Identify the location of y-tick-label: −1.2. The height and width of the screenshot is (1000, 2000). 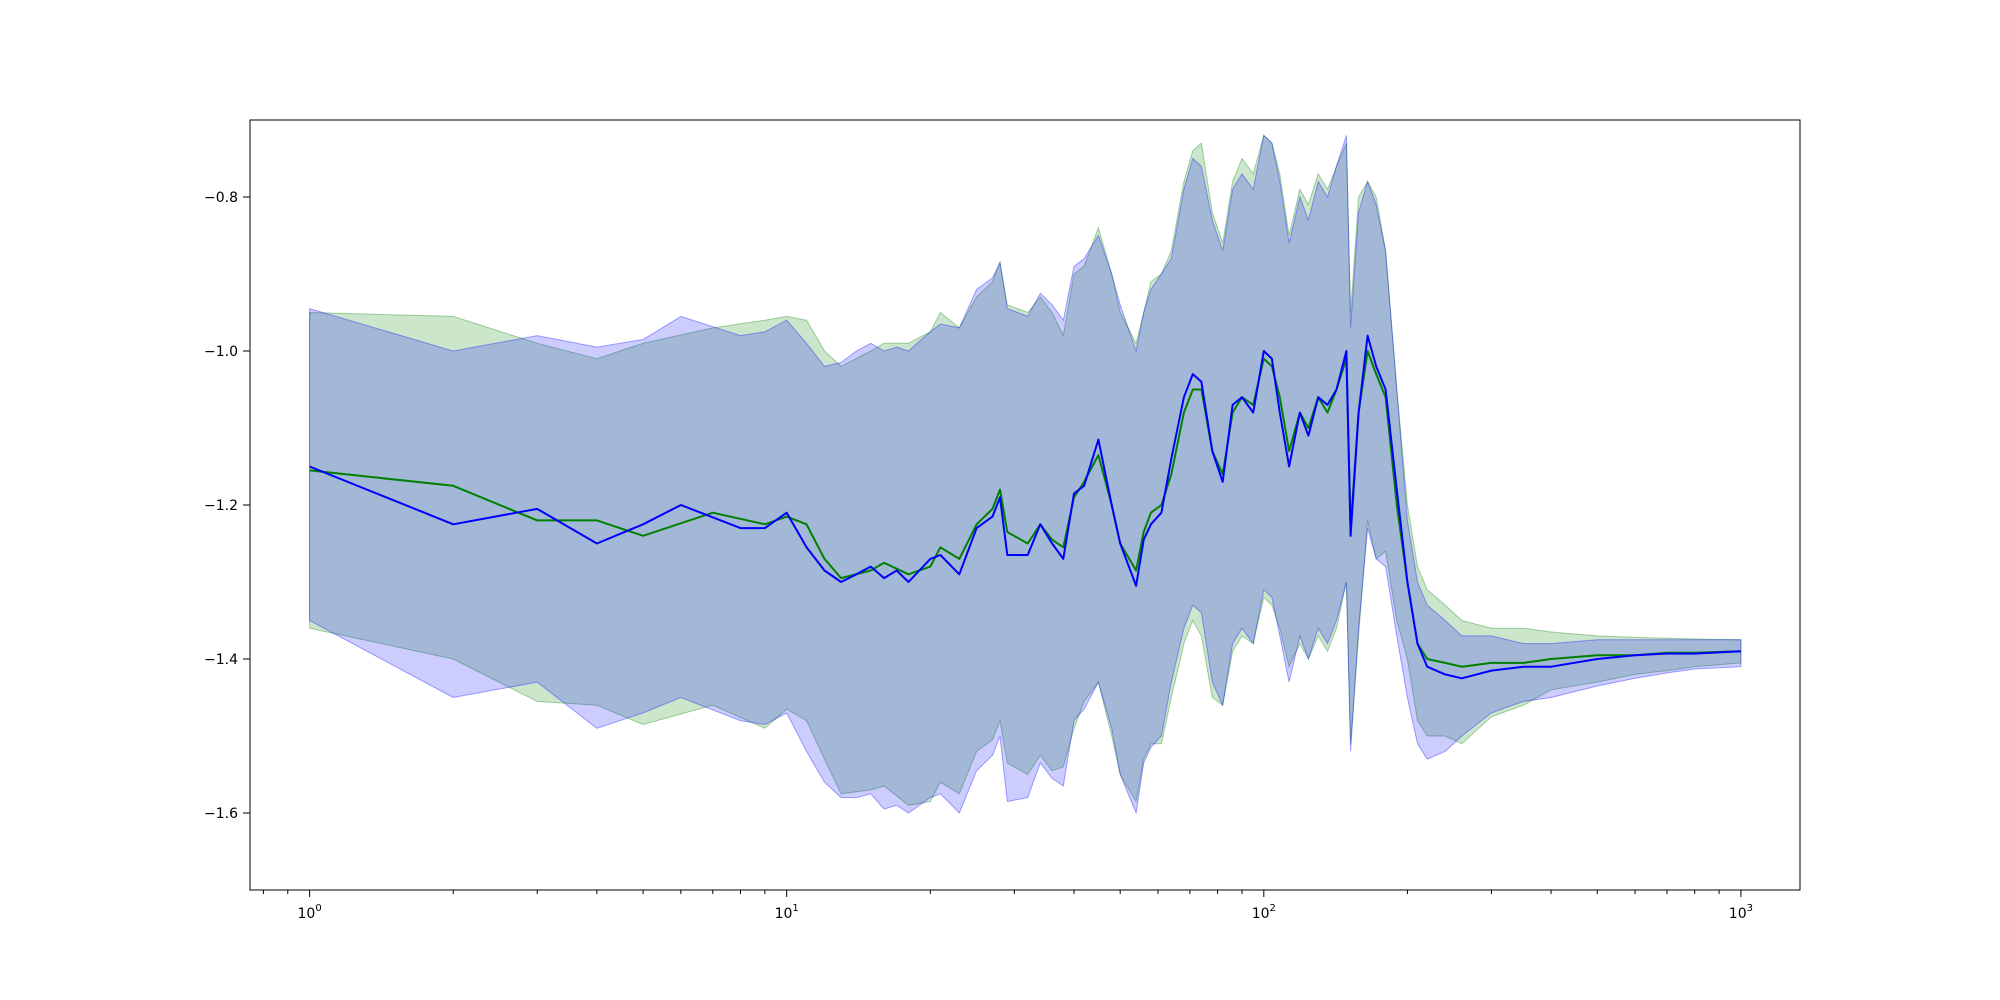
(221, 506).